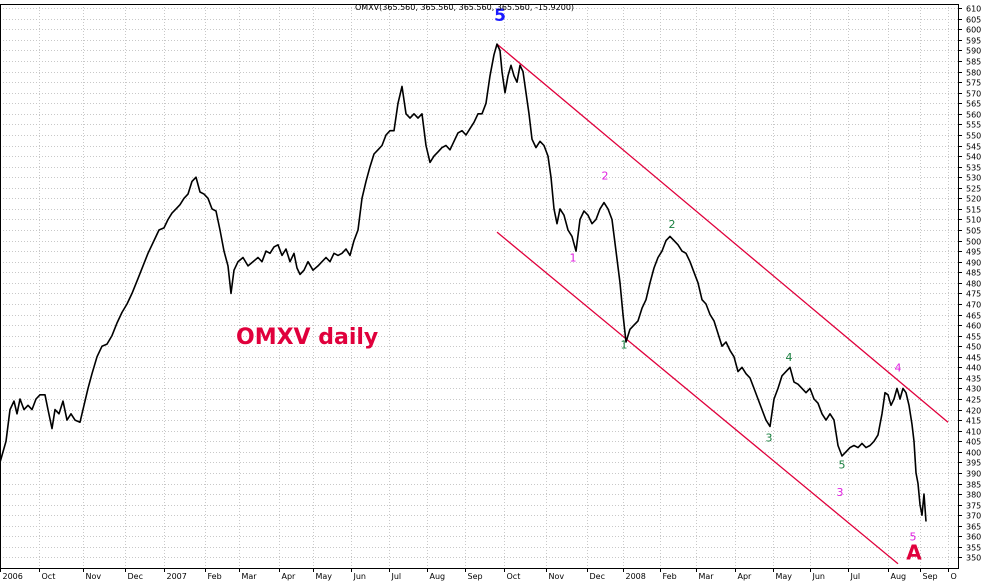 The image size is (986, 581). Describe the element at coordinates (973, 231) in the screenshot. I see `y-tick-label: 505` at that location.